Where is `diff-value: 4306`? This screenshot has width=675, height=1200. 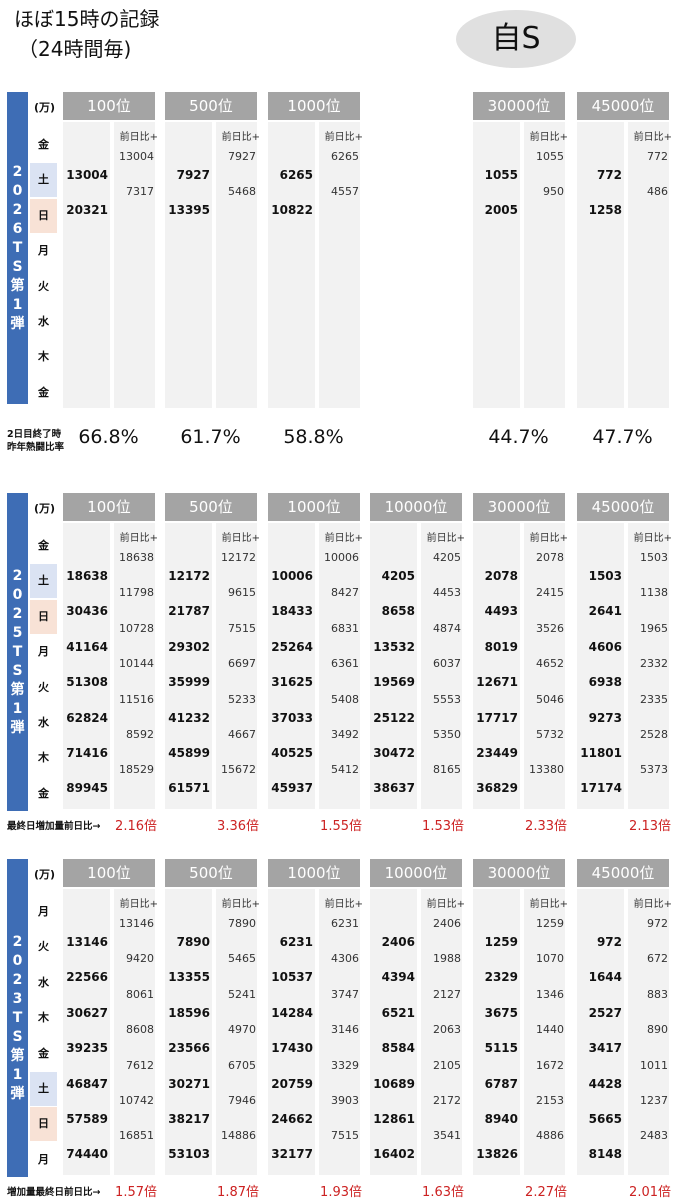
diff-value: 4306 is located at coordinates (345, 959).